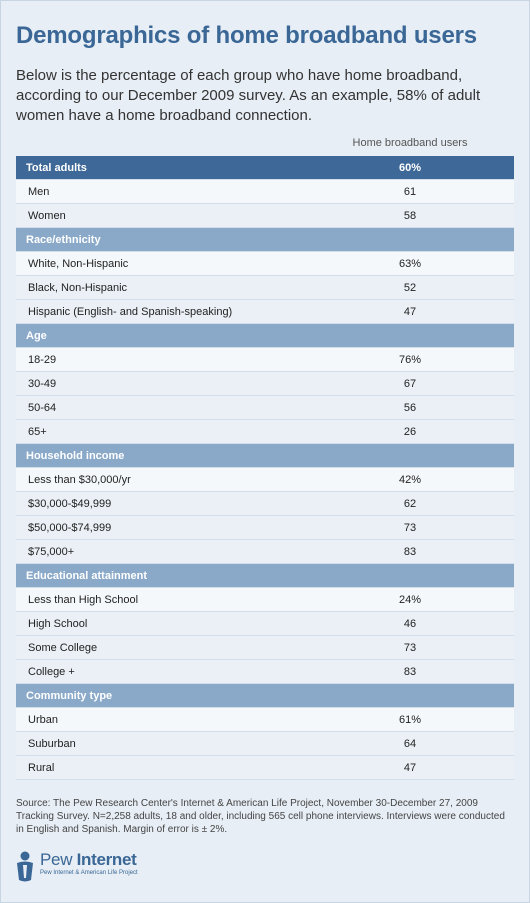 This screenshot has width=530, height=903. Describe the element at coordinates (410, 623) in the screenshot. I see `row-value: 46` at that location.